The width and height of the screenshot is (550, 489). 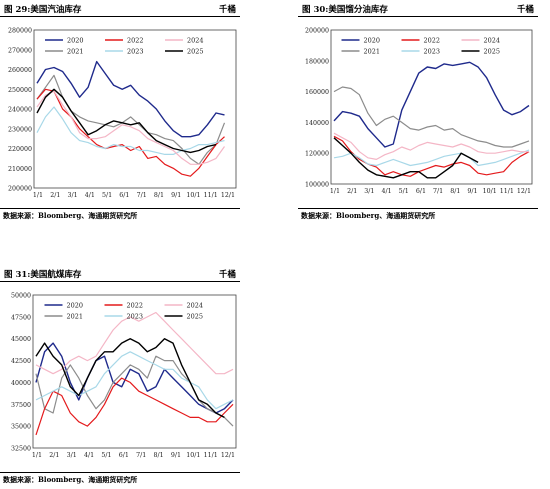 I want to click on y-tick-label: 250000, so click(x=20, y=90).